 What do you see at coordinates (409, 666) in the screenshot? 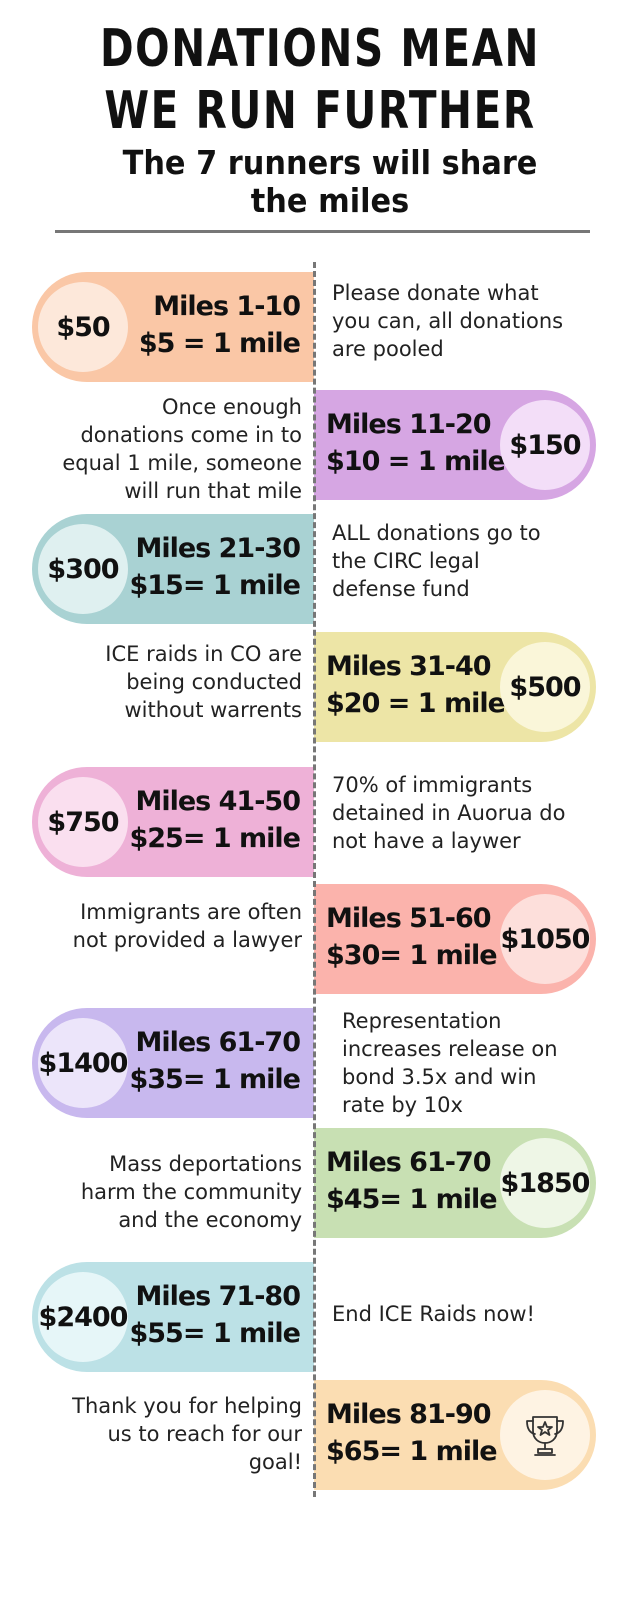
I see `tier-miles-range: Miles 31-40` at bounding box center [409, 666].